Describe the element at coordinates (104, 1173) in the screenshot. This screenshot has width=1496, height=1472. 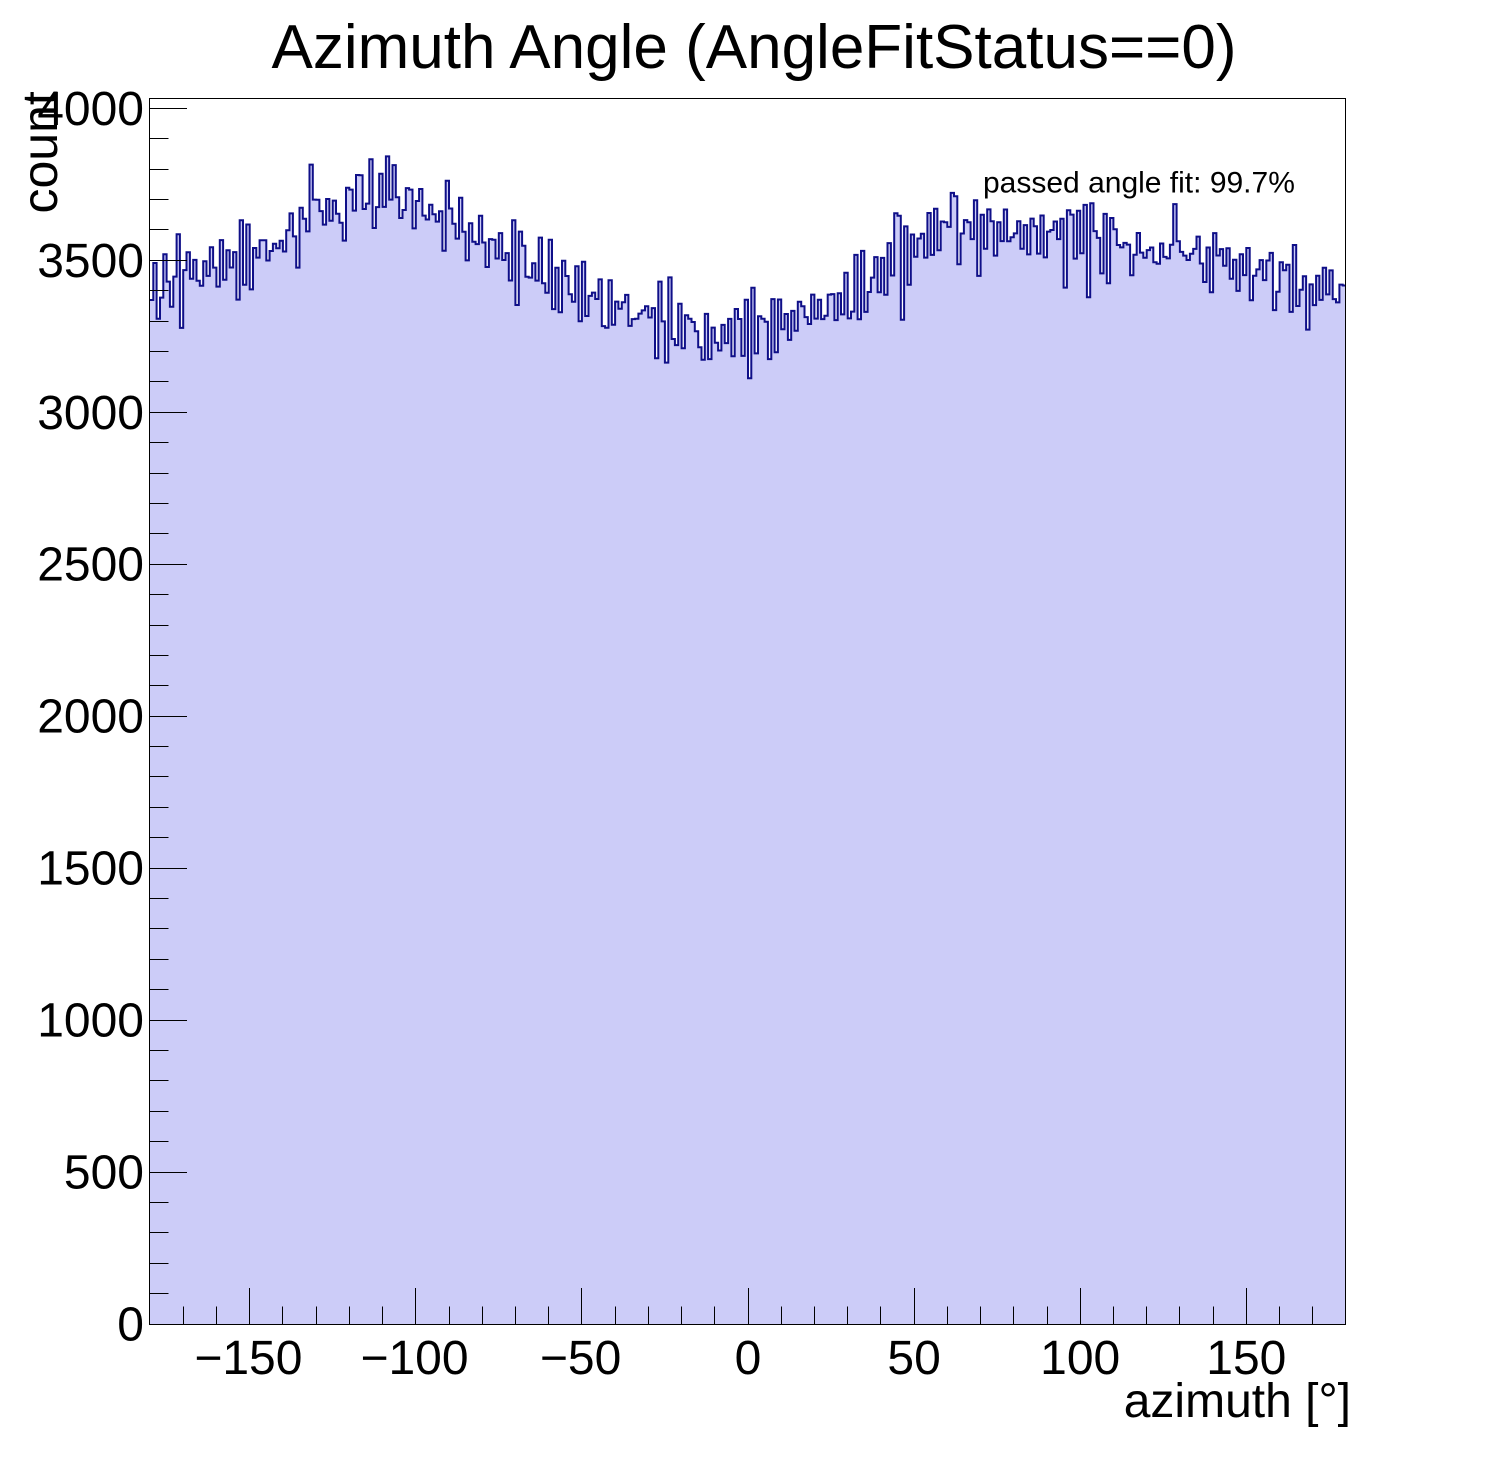
I see `svg-text: 500` at that location.